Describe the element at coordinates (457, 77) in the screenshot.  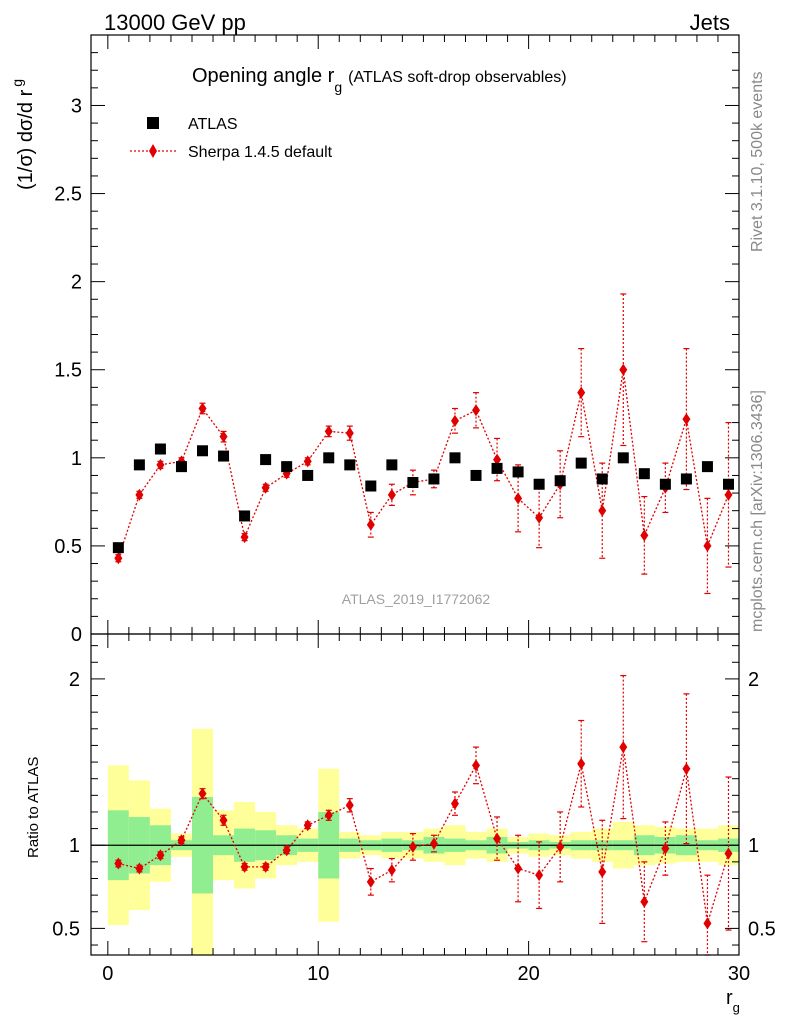
I see `title-rest: (ATLAS soft-drop observables)` at that location.